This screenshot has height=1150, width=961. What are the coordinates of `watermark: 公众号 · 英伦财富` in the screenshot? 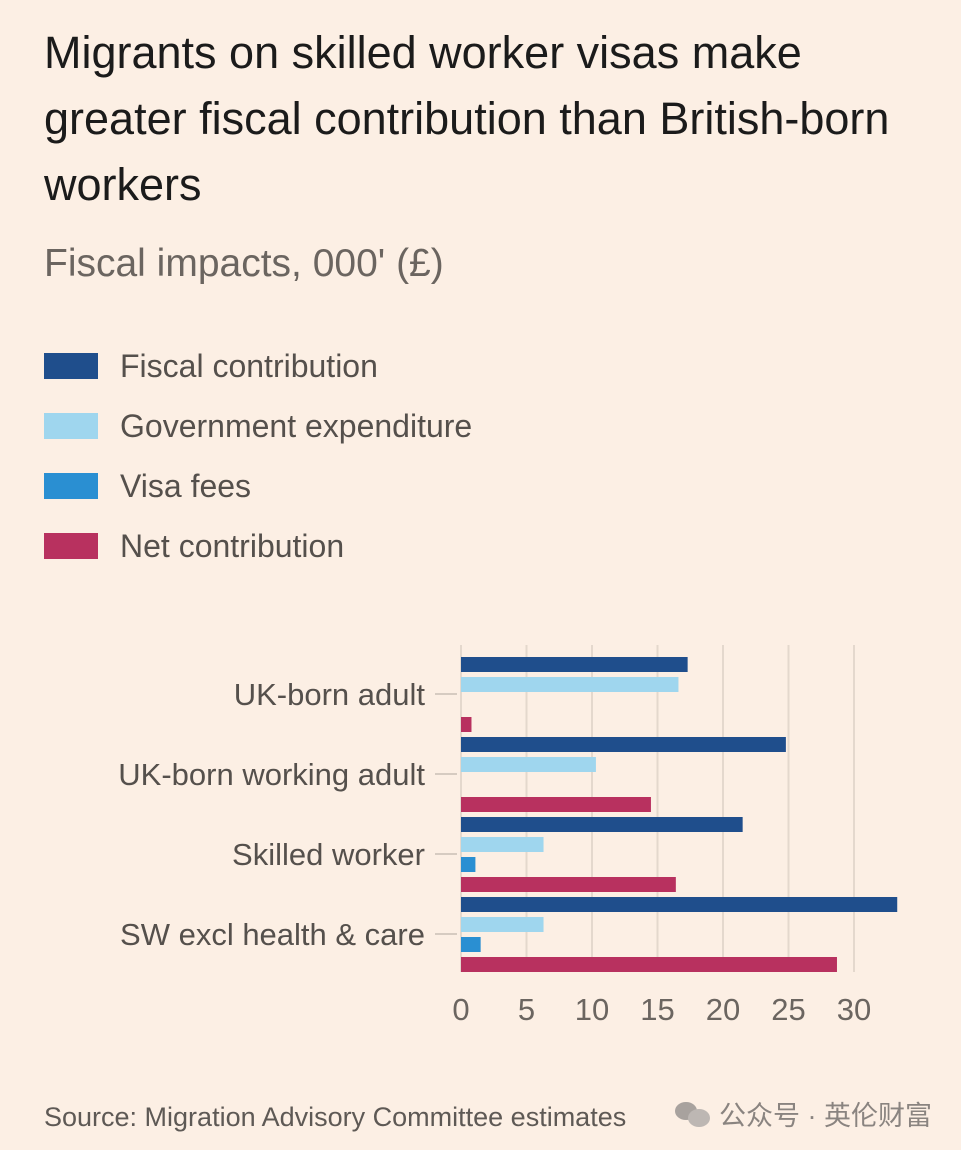 It's located at (803, 1113).